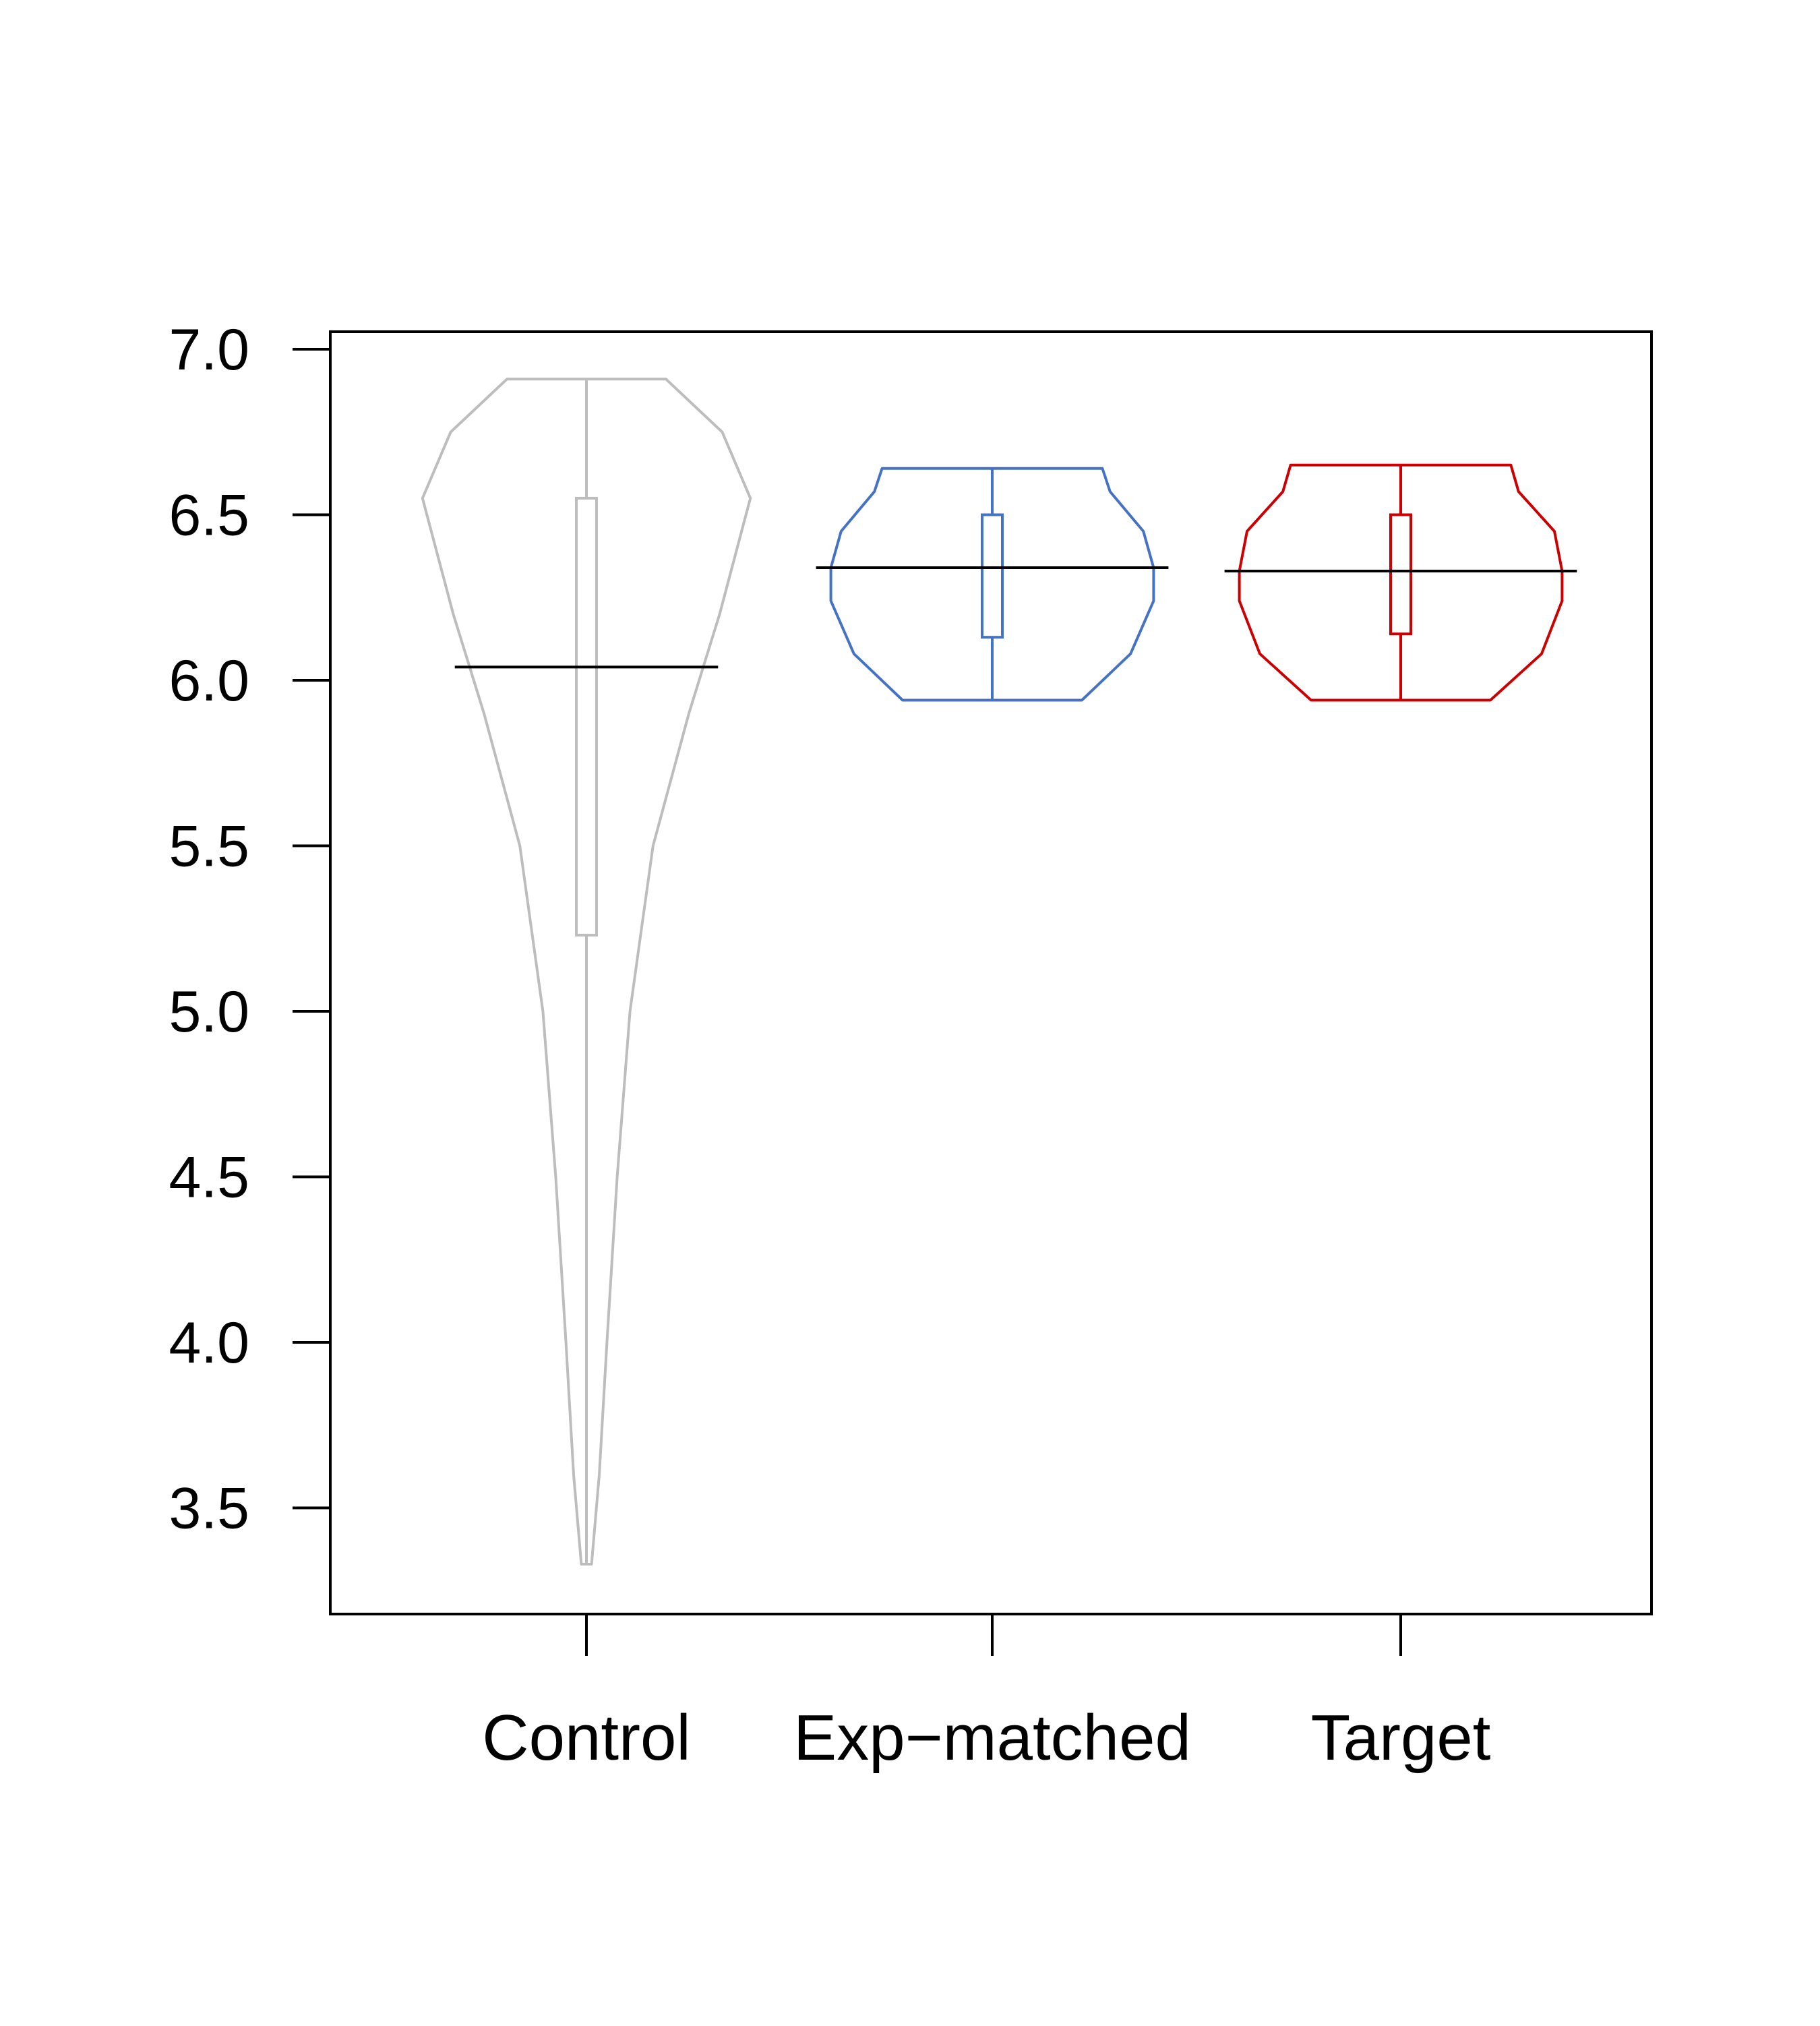  Describe the element at coordinates (209, 515) in the screenshot. I see `y-tick-label: 6.5` at that location.